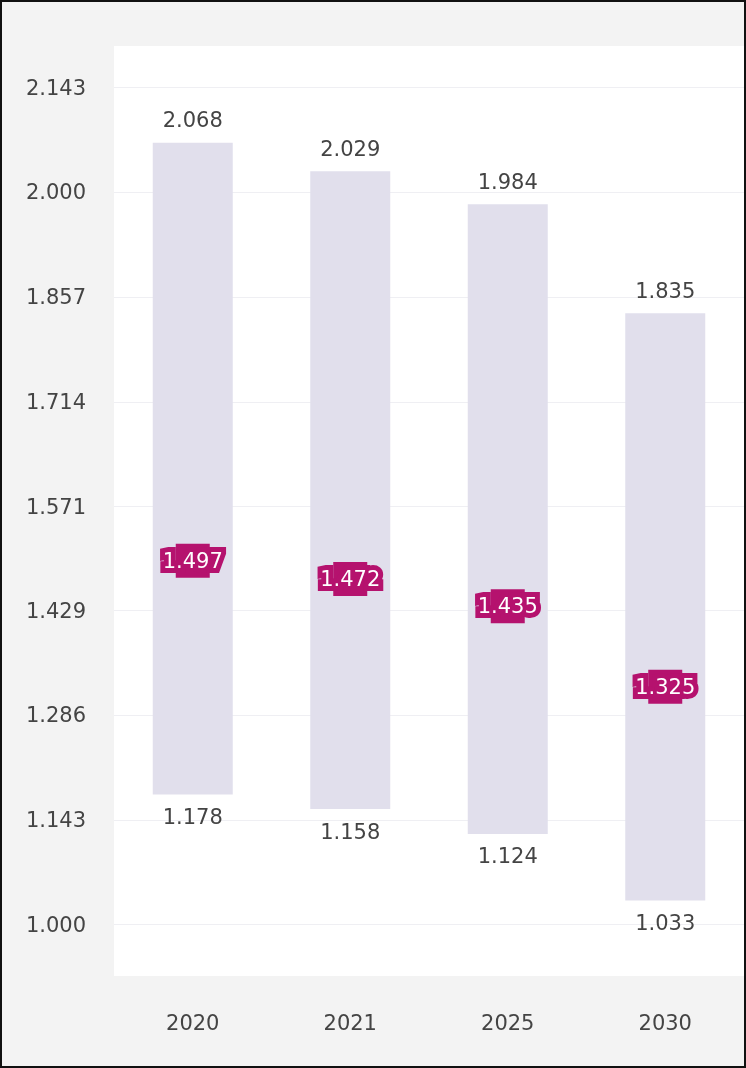 This screenshot has width=746, height=1068. What do you see at coordinates (55, 87) in the screenshot?
I see `y-tick-label: 2.143` at bounding box center [55, 87].